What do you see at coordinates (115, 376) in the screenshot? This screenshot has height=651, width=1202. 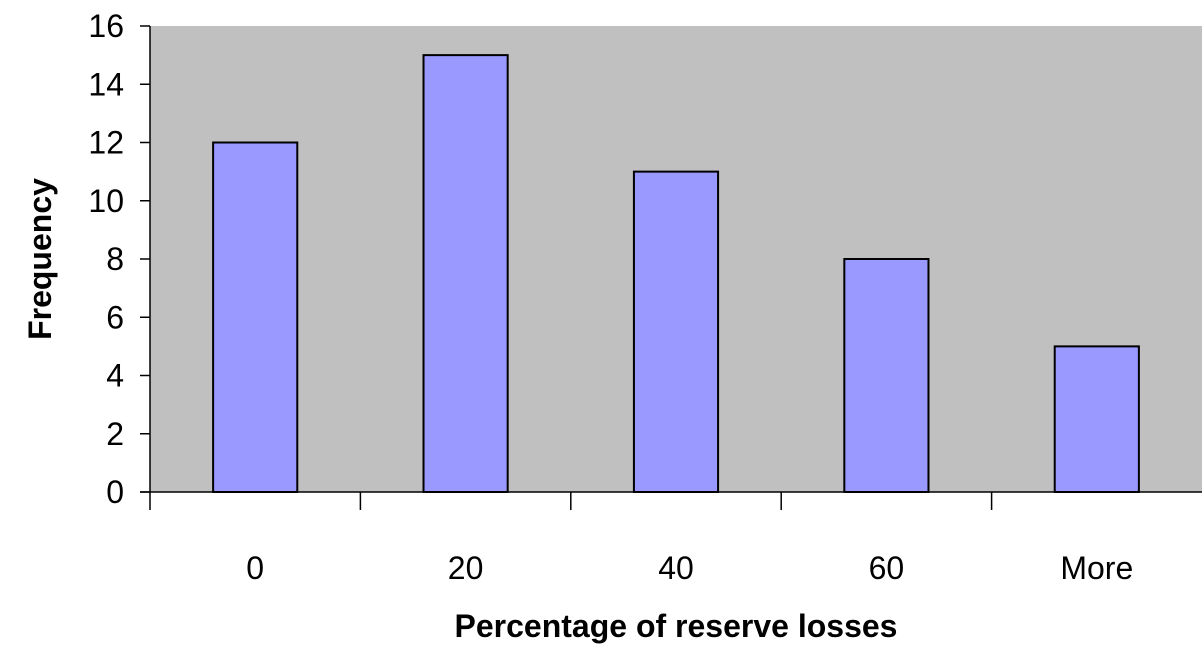 I see `y-tick-label: 4` at bounding box center [115, 376].